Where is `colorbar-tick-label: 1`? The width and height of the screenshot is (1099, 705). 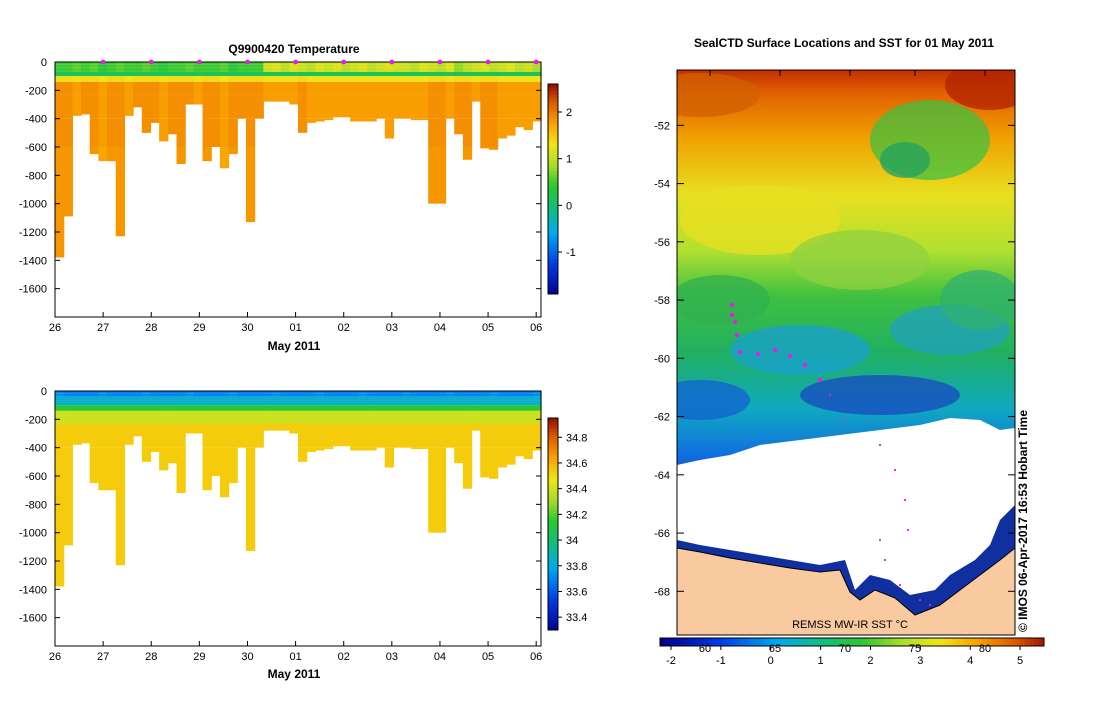
colorbar-tick-label: 1 is located at coordinates (569, 160).